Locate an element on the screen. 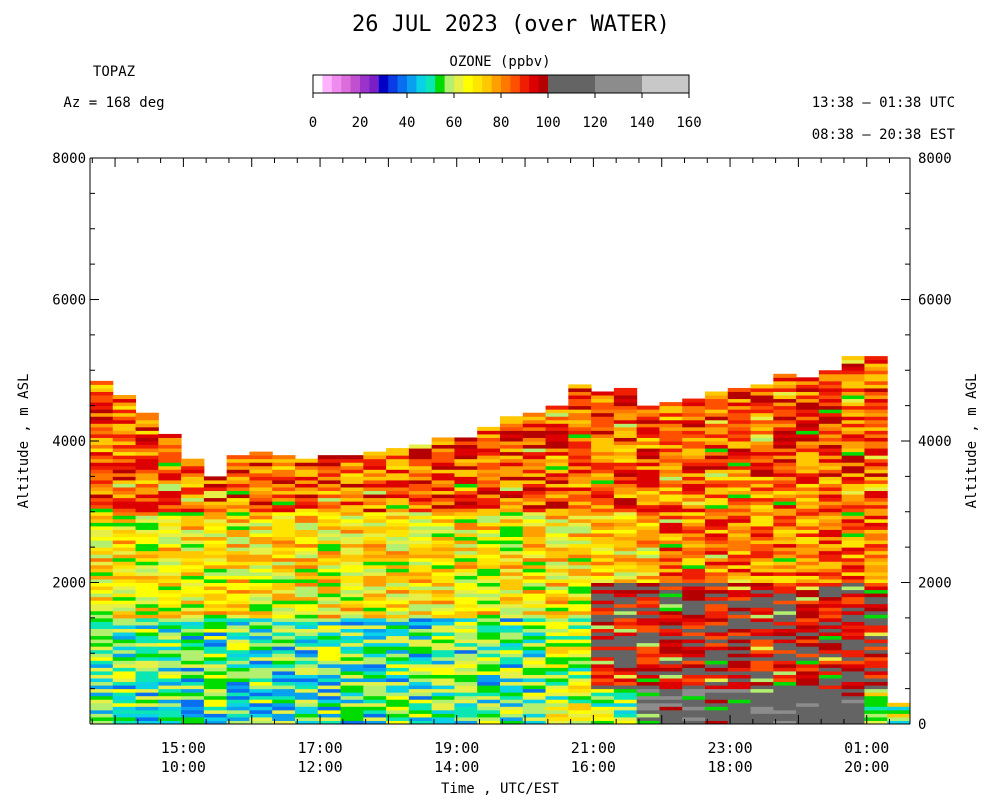 The height and width of the screenshot is (800, 1000). colorbar-swatch is located at coordinates (421, 84).